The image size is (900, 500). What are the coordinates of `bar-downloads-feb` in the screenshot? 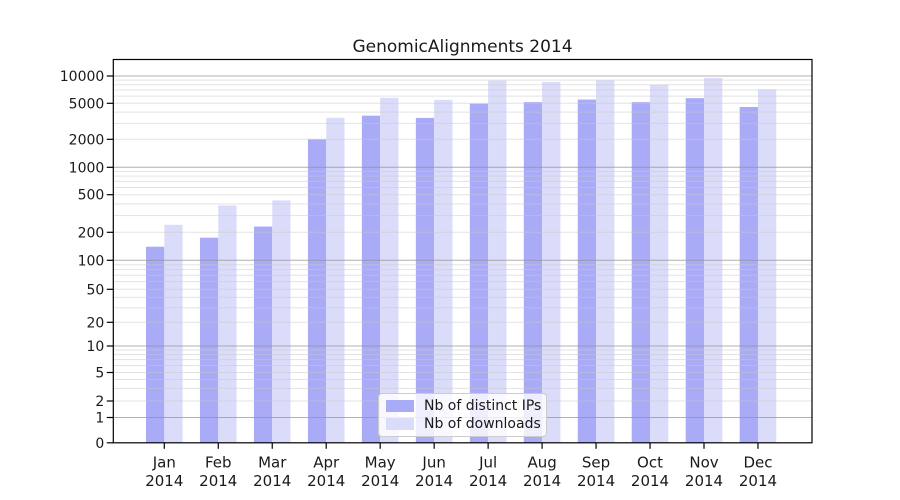 It's located at (227, 324).